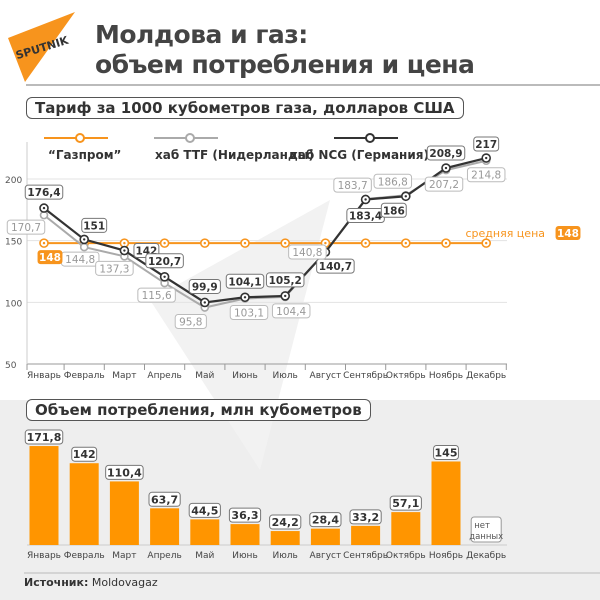  Describe the element at coordinates (164, 556) in the screenshot. I see `bar-category-label: Апрель` at that location.